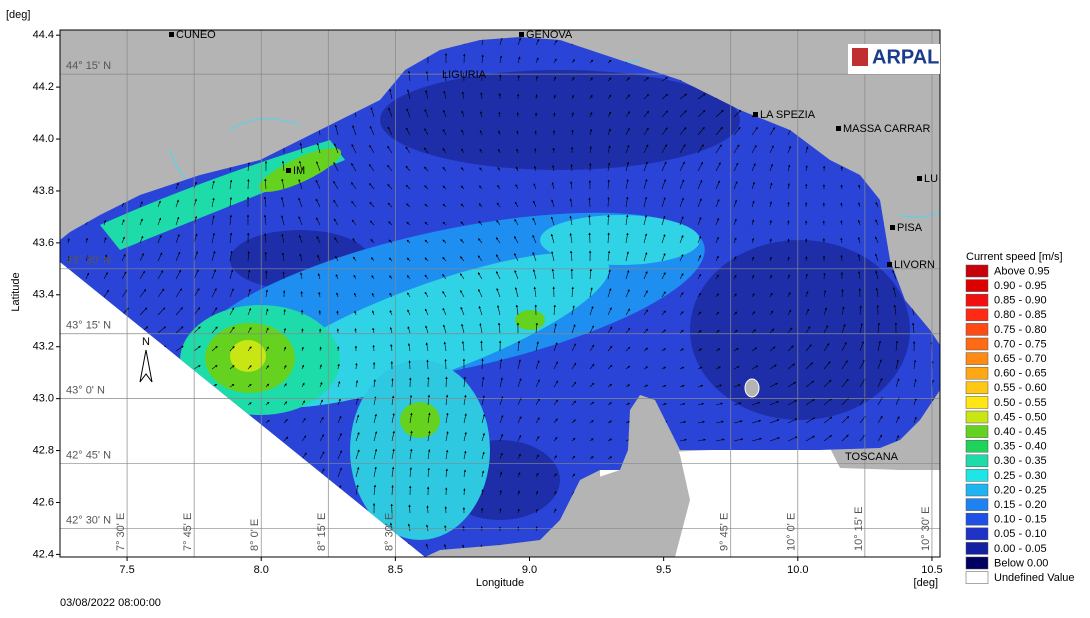  Describe the element at coordinates (1034, 578) in the screenshot. I see `legend-label: Undefined Value` at that location.